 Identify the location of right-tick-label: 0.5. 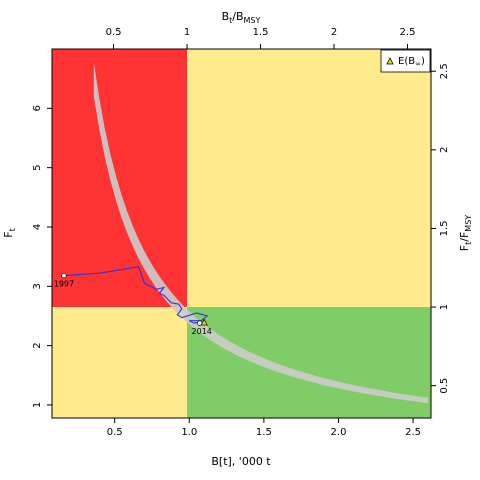
(444, 386).